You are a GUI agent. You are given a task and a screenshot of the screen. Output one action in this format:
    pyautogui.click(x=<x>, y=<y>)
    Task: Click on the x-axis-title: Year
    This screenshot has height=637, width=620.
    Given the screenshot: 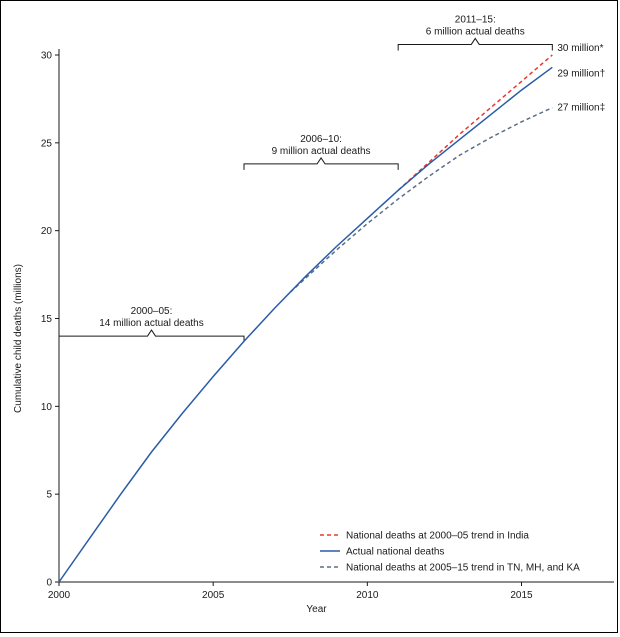 What is the action you would take?
    pyautogui.click(x=316, y=609)
    